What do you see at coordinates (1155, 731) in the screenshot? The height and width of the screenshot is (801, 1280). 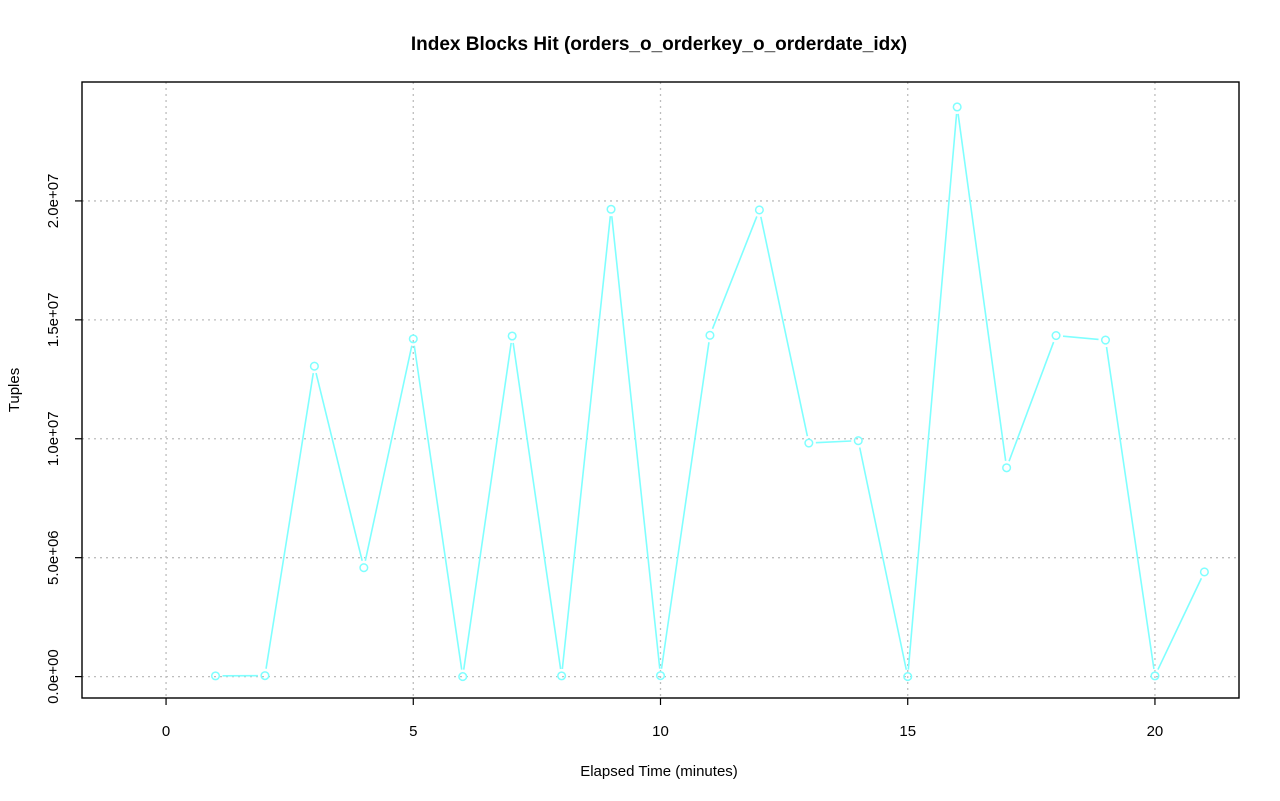 I see `x-tick-label: 20` at bounding box center [1155, 731].